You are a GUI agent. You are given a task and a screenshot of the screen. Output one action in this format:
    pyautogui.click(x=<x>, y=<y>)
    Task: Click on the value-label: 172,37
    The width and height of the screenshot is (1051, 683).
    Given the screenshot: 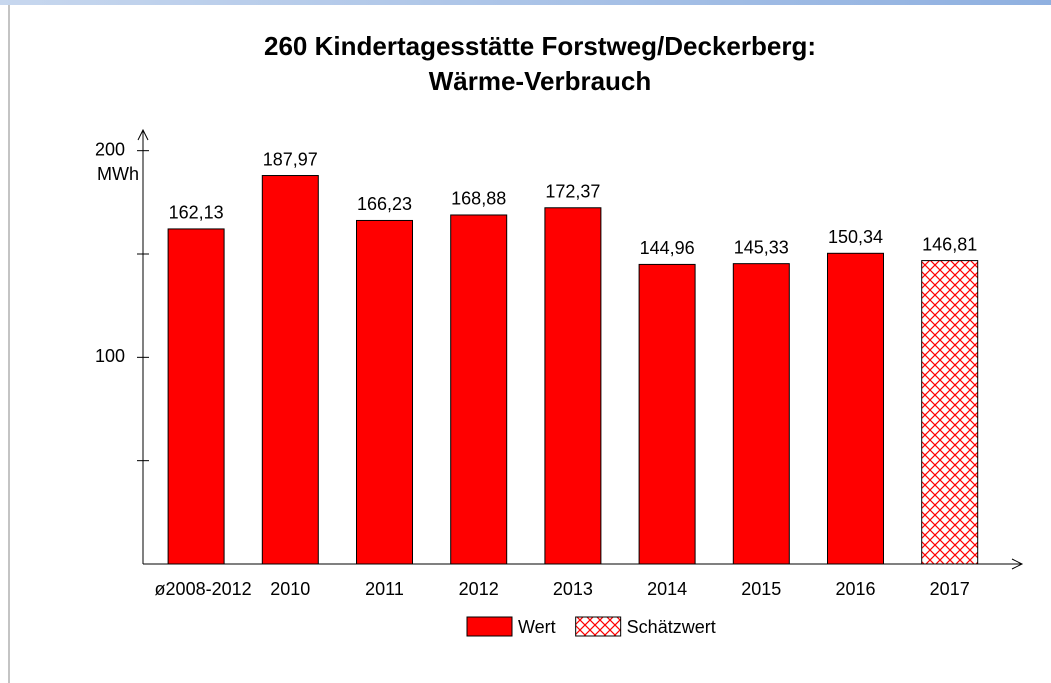 What is the action you would take?
    pyautogui.click(x=572, y=192)
    